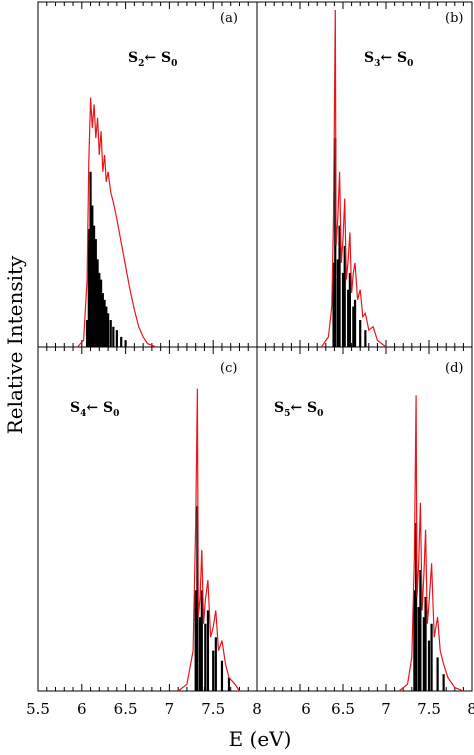 The image size is (474, 755). What do you see at coordinates (454, 18) in the screenshot?
I see `panel-label: (b)` at bounding box center [454, 18].